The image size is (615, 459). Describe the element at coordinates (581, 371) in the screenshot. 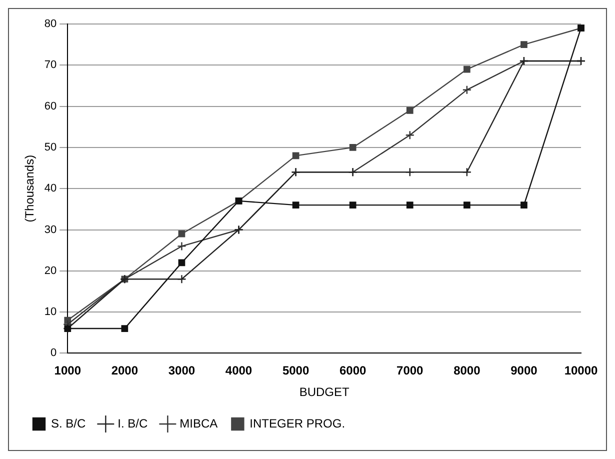

I see `x-tick-label: 10000` at that location.